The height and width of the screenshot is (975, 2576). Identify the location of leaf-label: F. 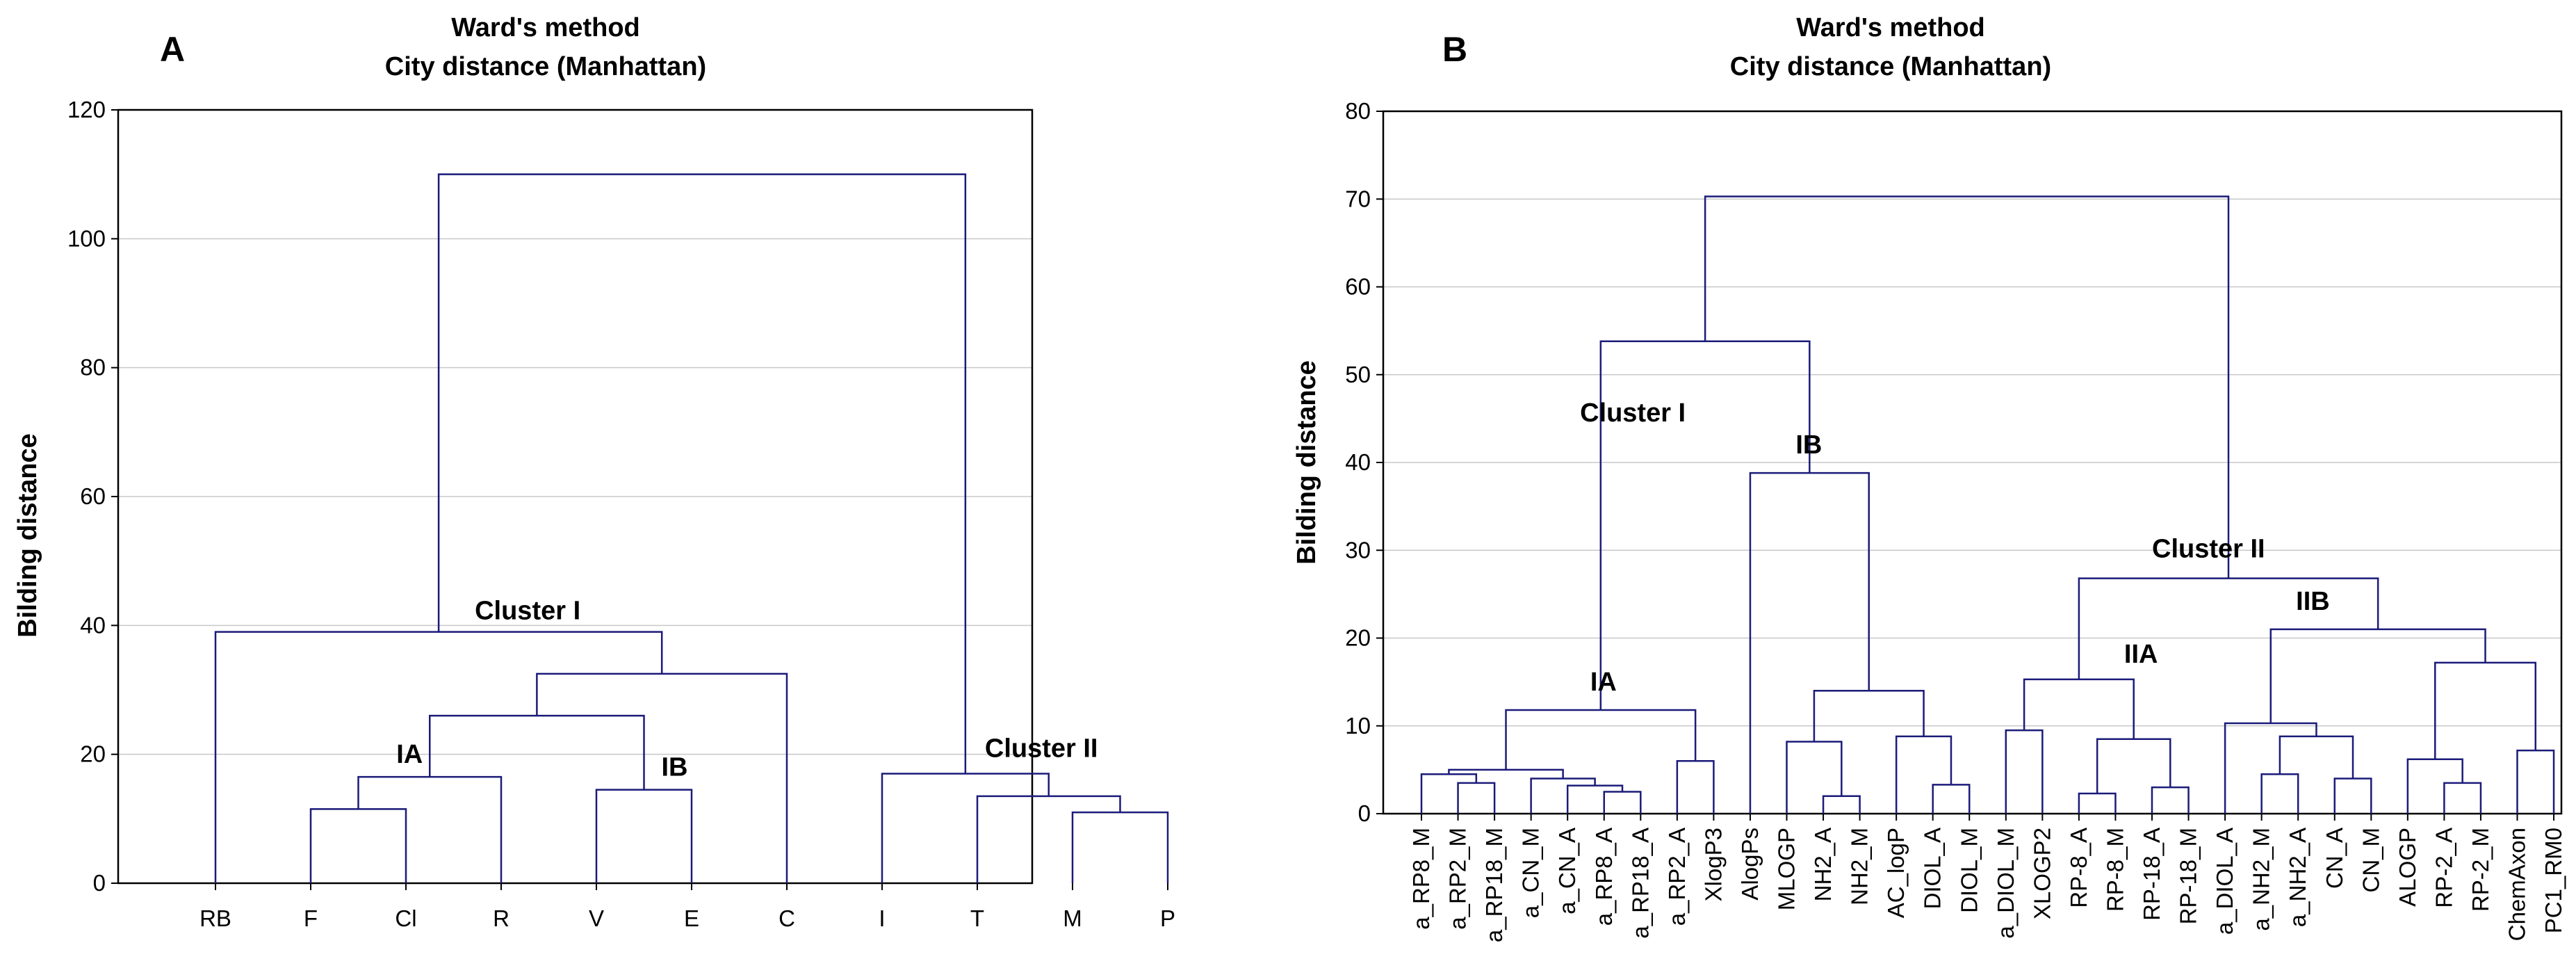
(311, 918).